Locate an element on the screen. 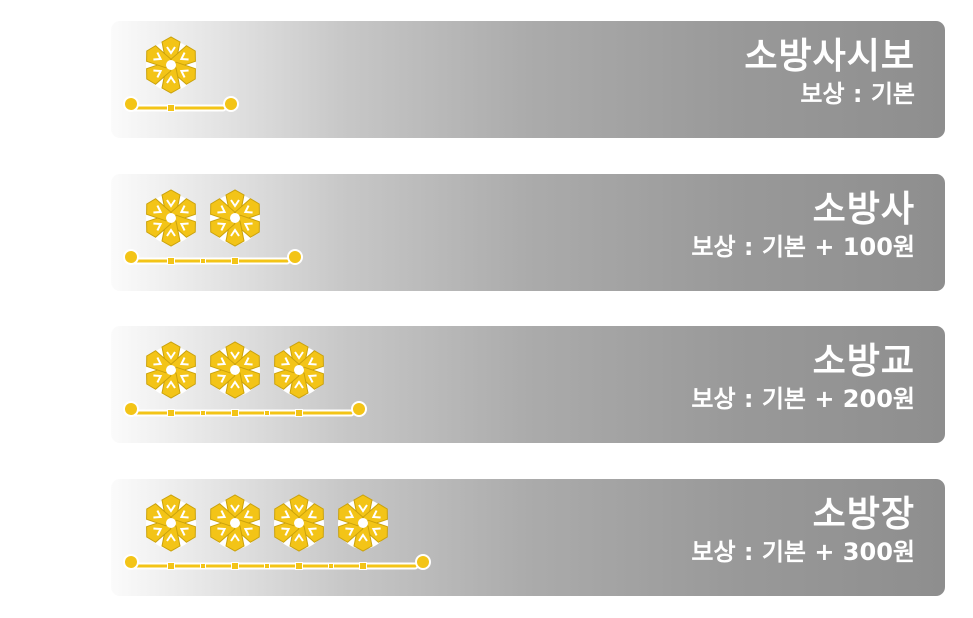 Image resolution: width=973 pixels, height=618 pixels. rank-text: 소방장 보상 : 기본 + 300원 is located at coordinates (803, 530).